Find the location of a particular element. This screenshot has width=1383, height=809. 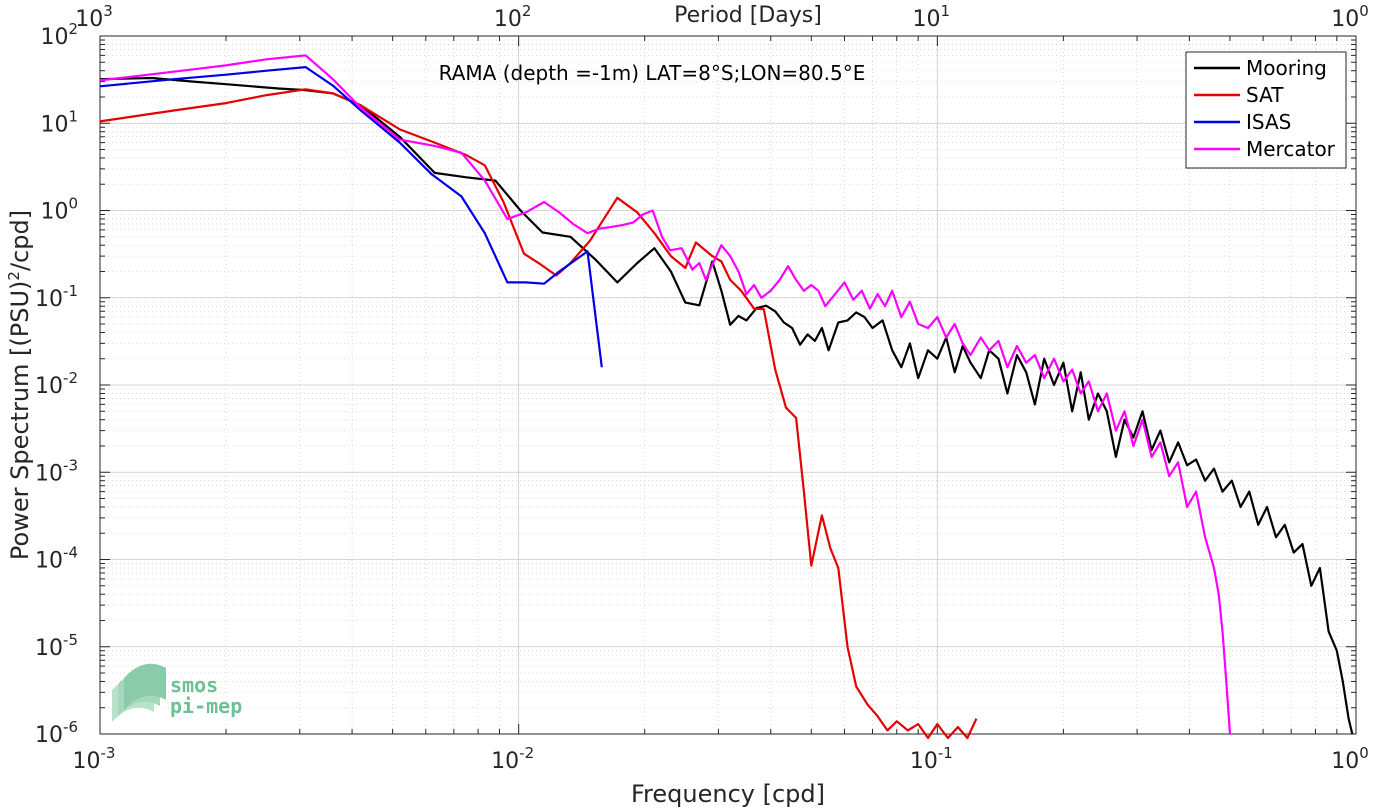

y-tick-label: 10⁻¹ is located at coordinates (56, 297).